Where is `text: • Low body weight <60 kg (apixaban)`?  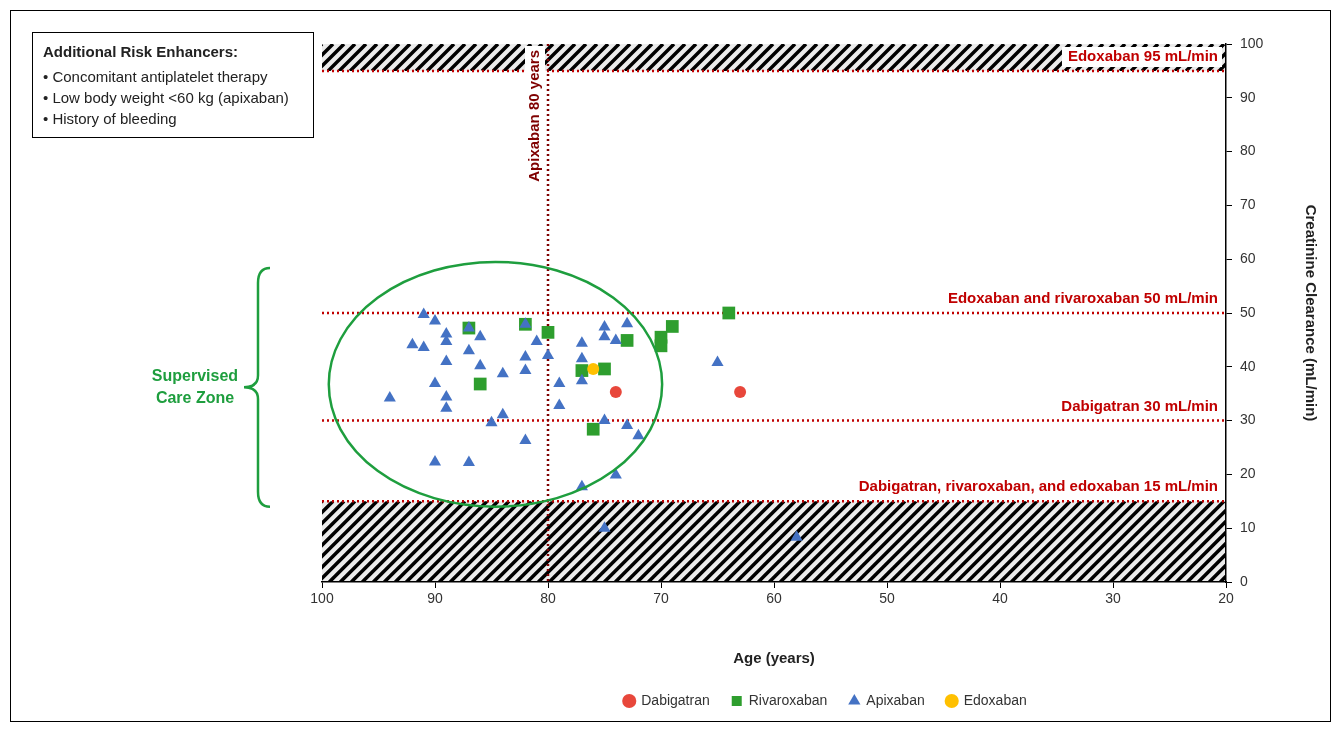
text: • Low body weight <60 kg (apixaban) is located at coordinates (166, 98).